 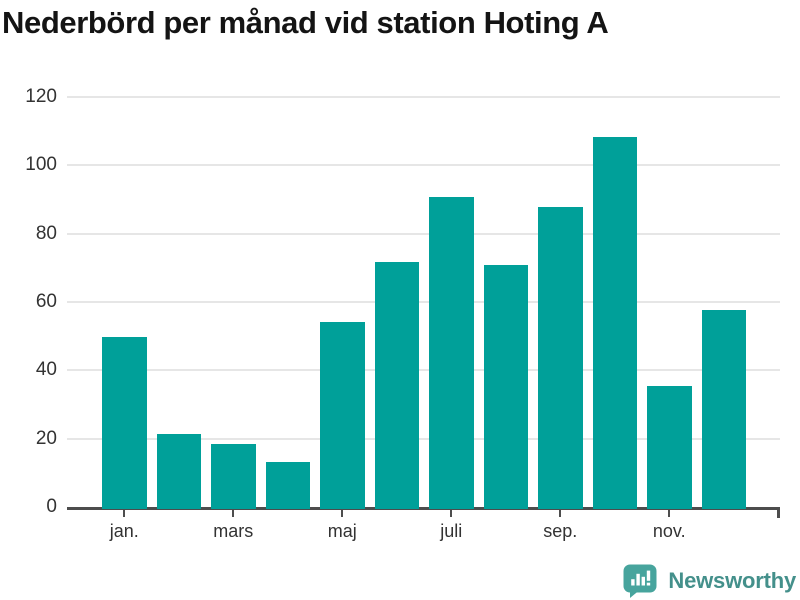 What do you see at coordinates (233, 476) in the screenshot?
I see `bar-mars` at bounding box center [233, 476].